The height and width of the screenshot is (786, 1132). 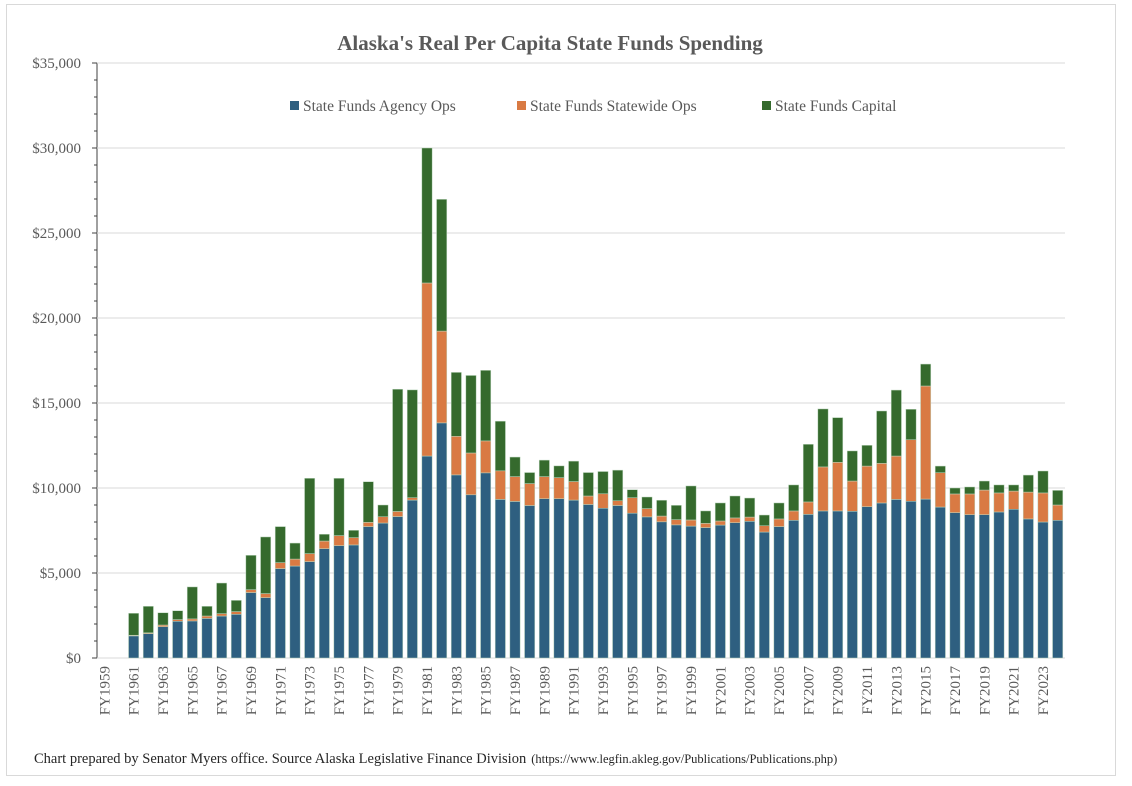 What do you see at coordinates (751, 690) in the screenshot?
I see `x-tick-label: FY2003` at bounding box center [751, 690].